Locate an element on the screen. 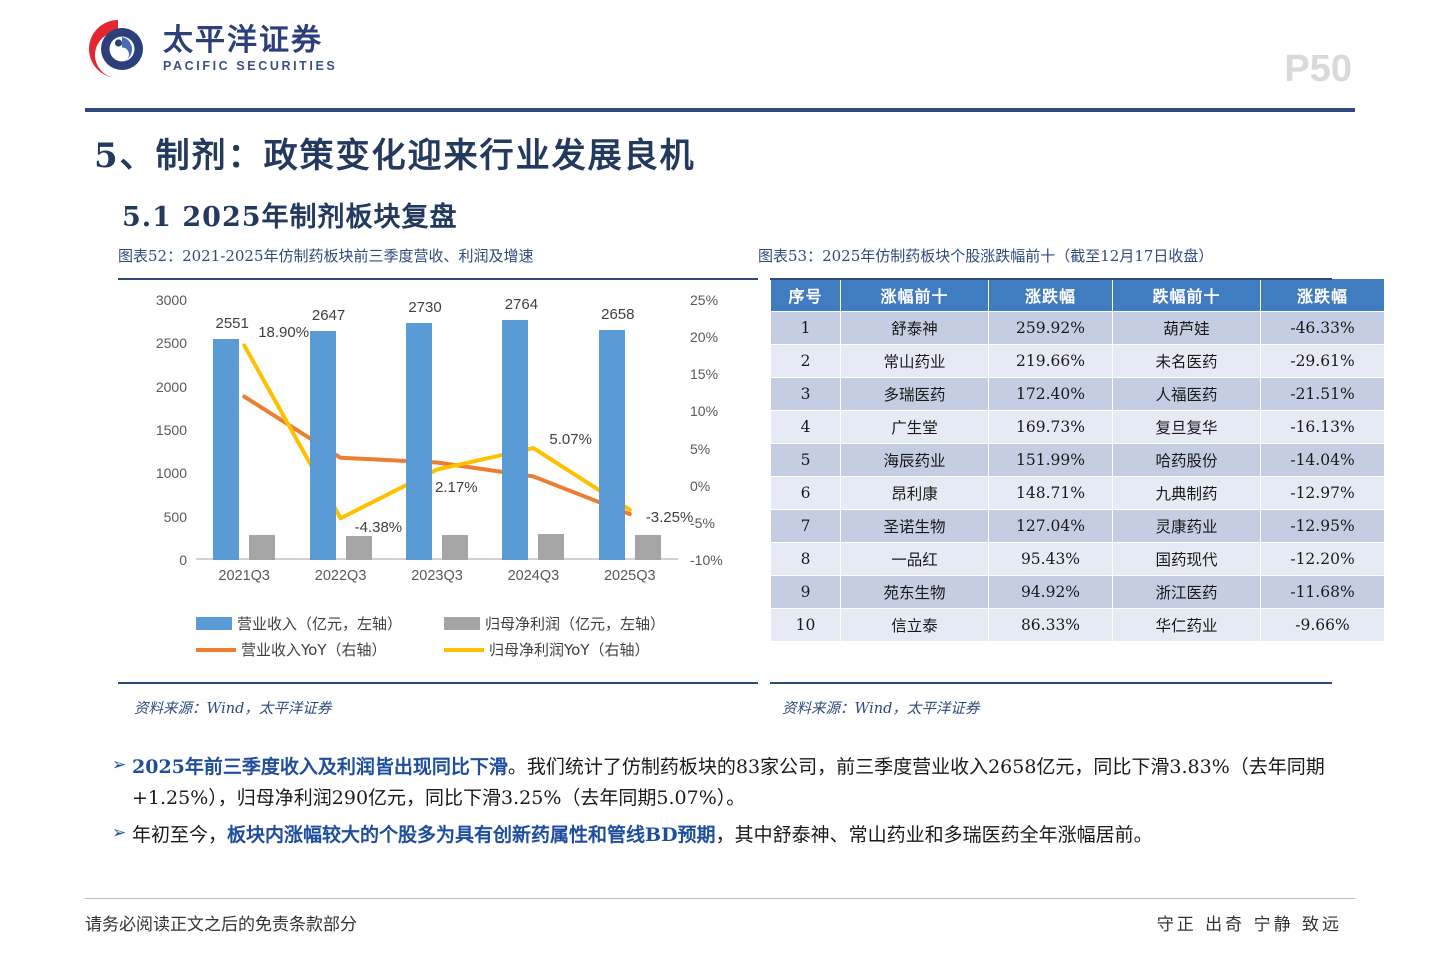  company-logo: 太平洋证券 PACIFIC SECURITIES is located at coordinates (211, 49).